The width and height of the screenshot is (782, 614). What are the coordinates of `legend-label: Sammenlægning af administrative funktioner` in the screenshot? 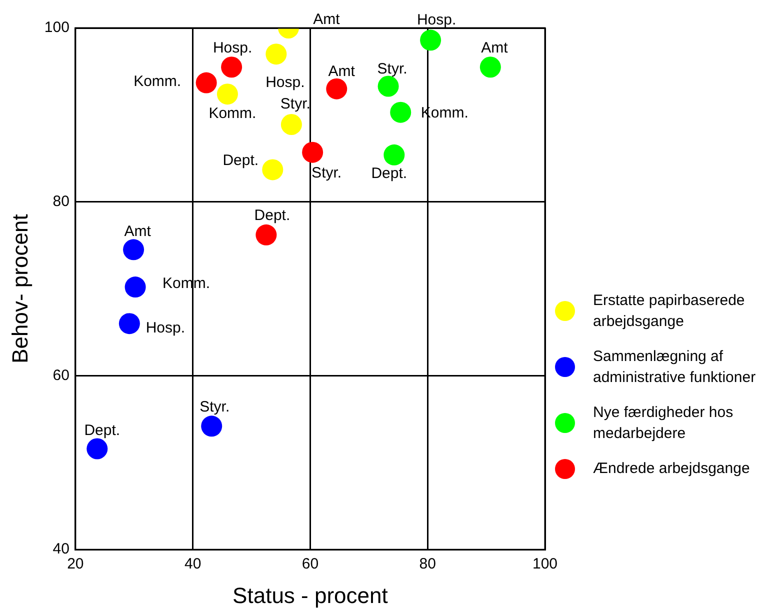 It's located at (675, 367).